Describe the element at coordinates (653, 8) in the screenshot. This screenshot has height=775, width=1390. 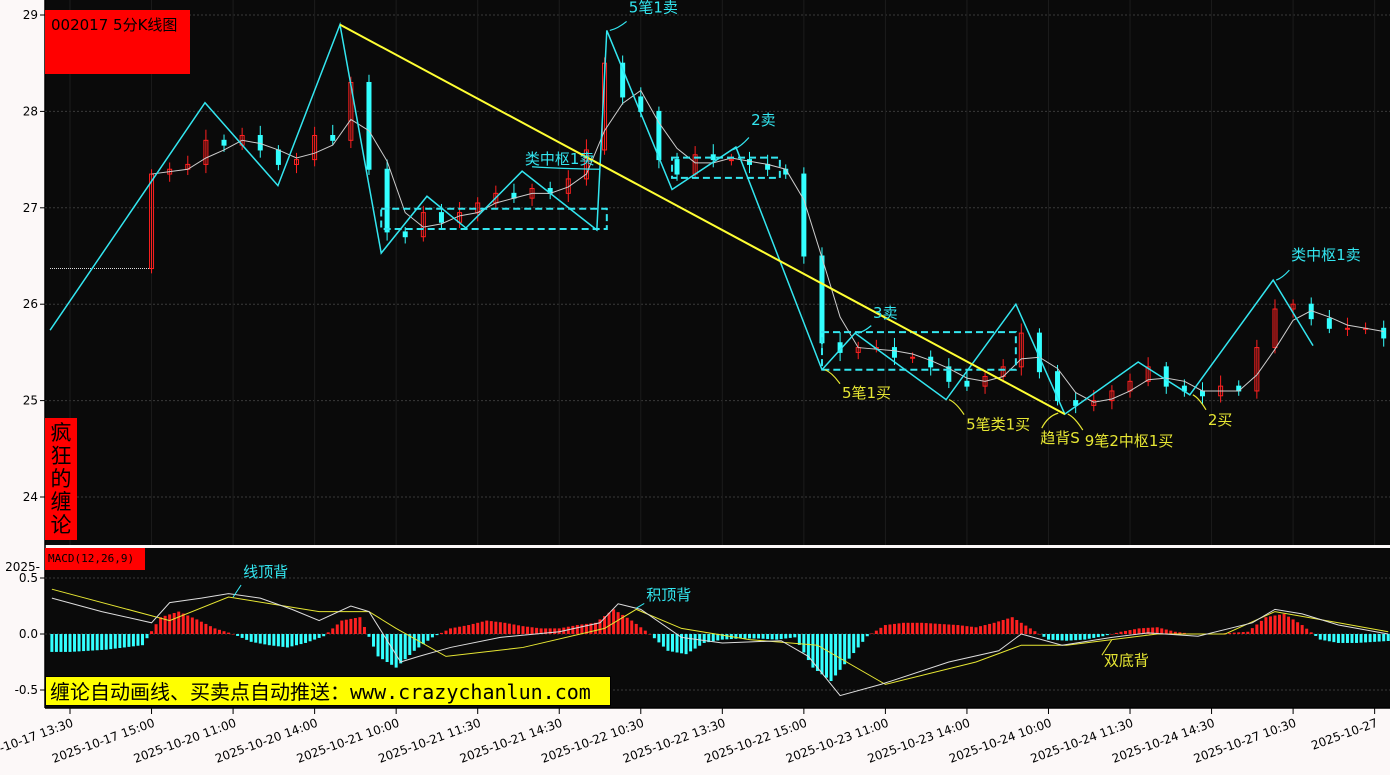
I see `annotation-label: 5笔1卖` at that location.